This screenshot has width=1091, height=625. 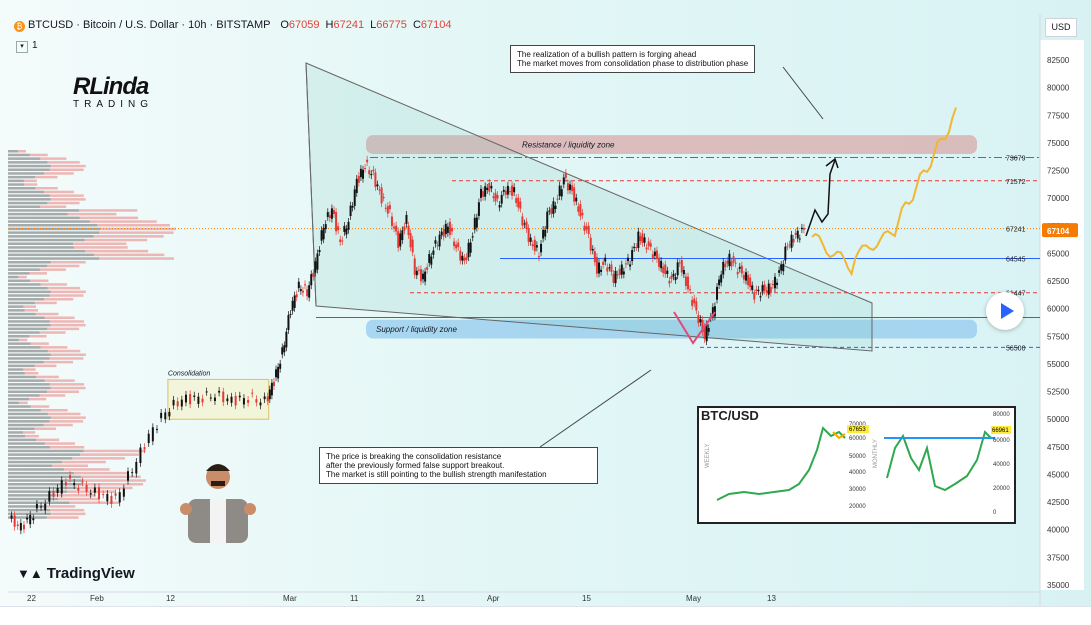 I want to click on inset-weekly-price: 67653, so click(x=857, y=430).